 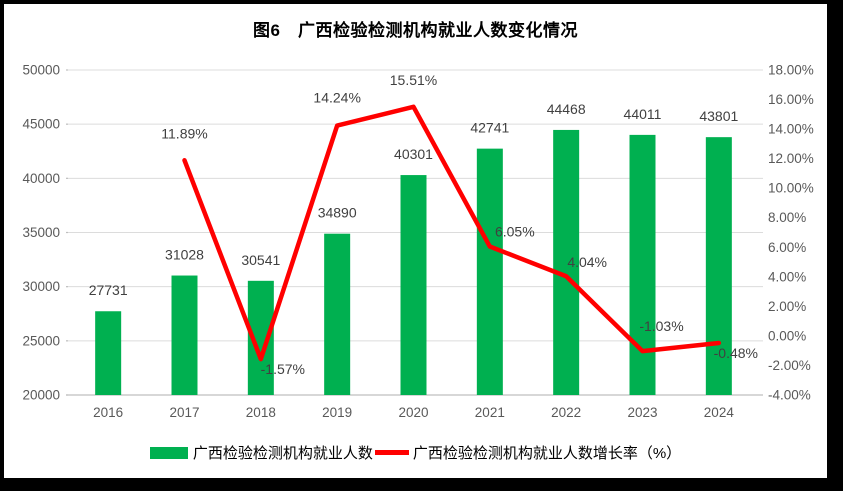 What do you see at coordinates (490, 412) in the screenshot?
I see `x-axis-label-2021: 2021` at bounding box center [490, 412].